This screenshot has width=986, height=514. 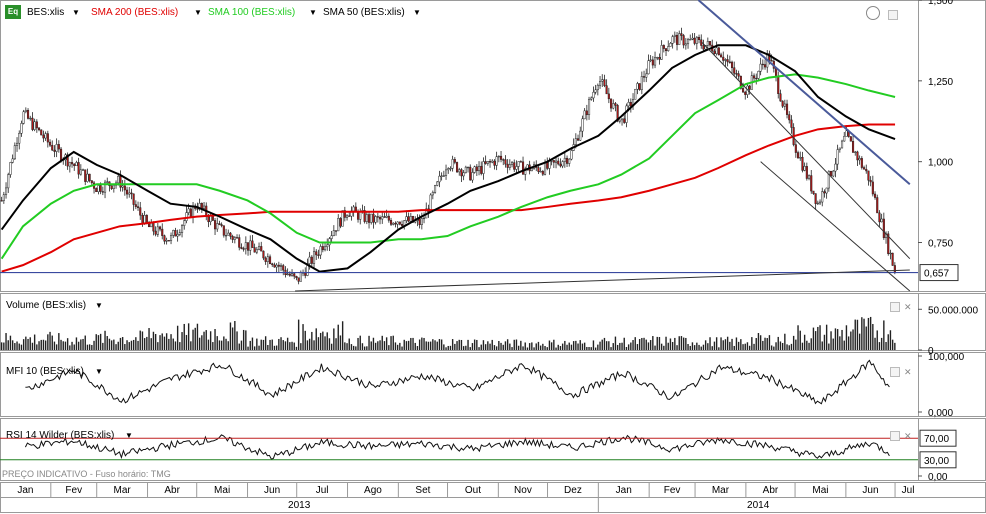 What do you see at coordinates (45, 371) in the screenshot?
I see `mfi-panel-title: MFI 10 (BES:xlis)` at bounding box center [45, 371].